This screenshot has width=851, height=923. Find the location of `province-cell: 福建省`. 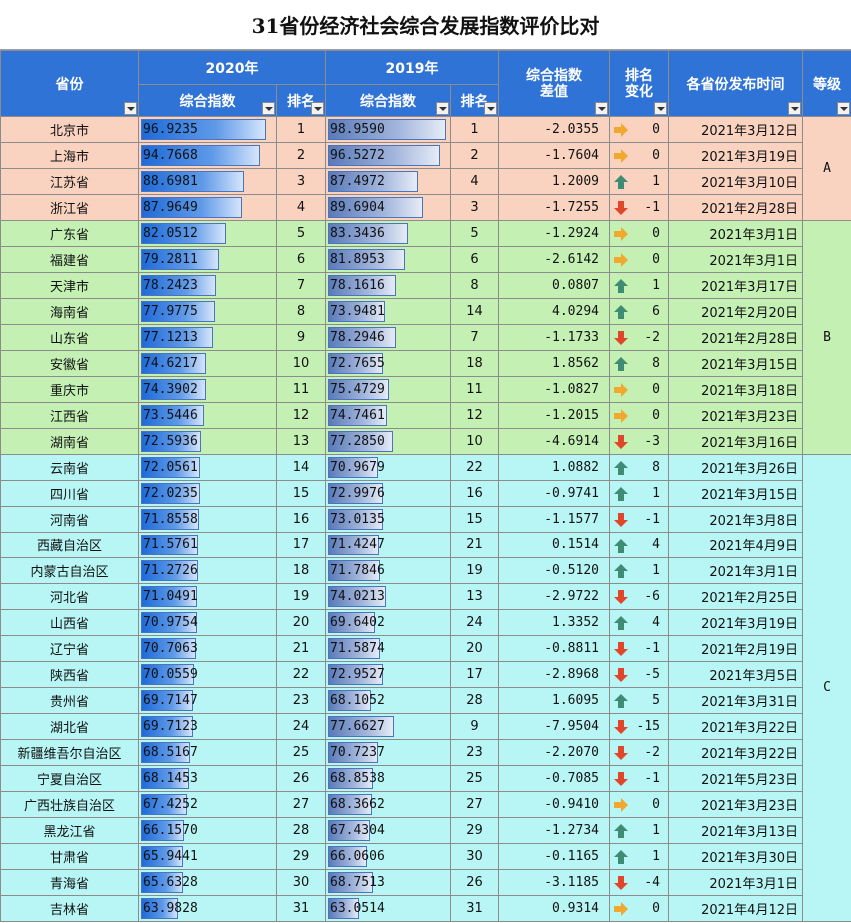

province-cell: 福建省 is located at coordinates (69, 259).